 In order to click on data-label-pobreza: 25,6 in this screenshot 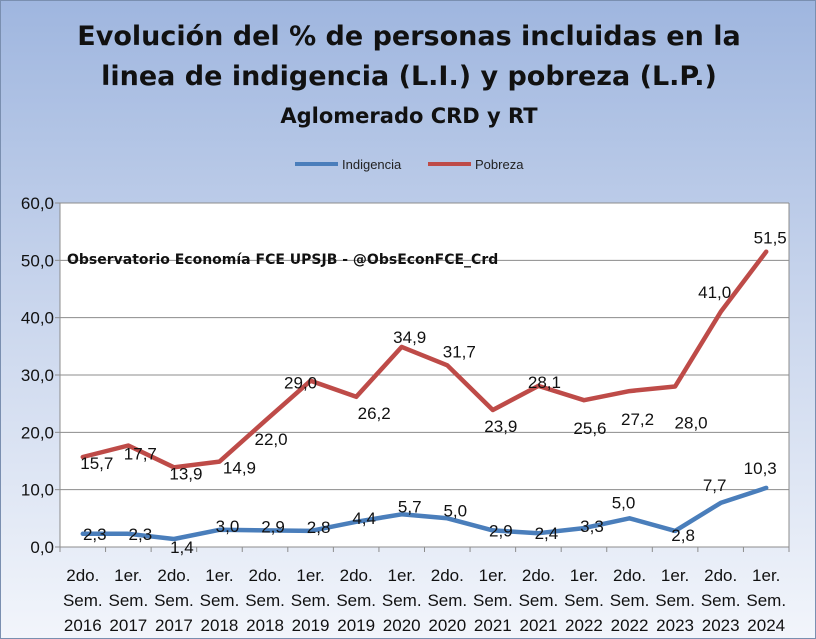, I will do `click(589, 428)`.